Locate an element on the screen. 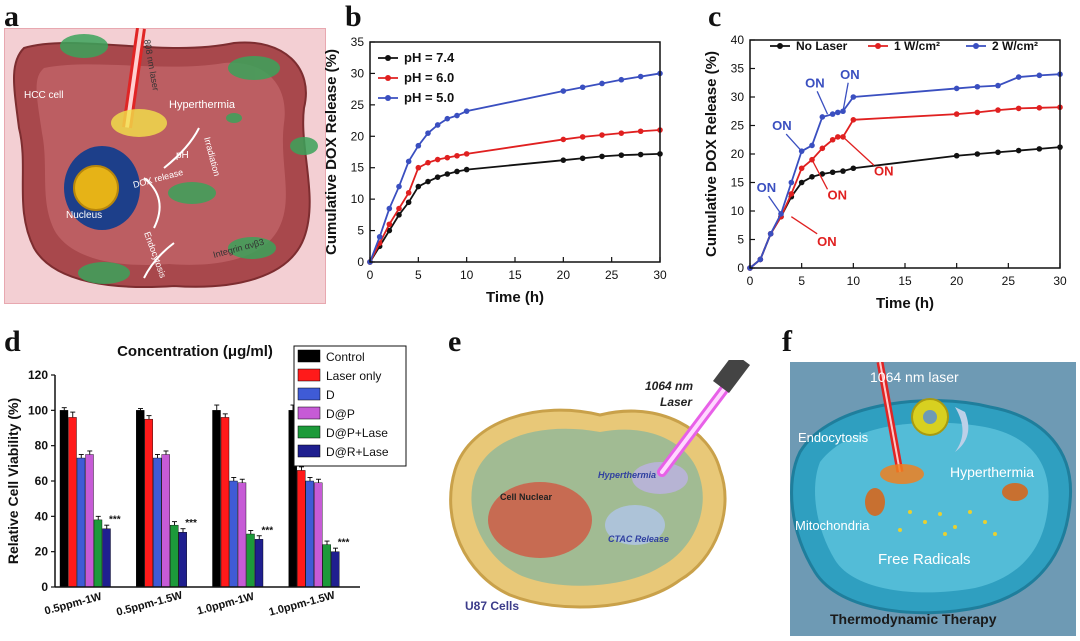  x-axis-label: Time (h) is located at coordinates (905, 303).